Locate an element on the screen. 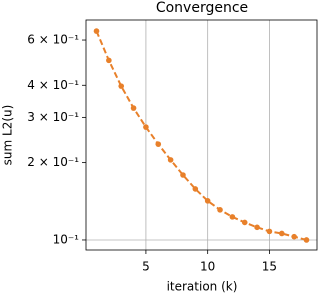 The image size is (320, 294). y-tick-label: 6 × 10⁻¹ is located at coordinates (53, 40).